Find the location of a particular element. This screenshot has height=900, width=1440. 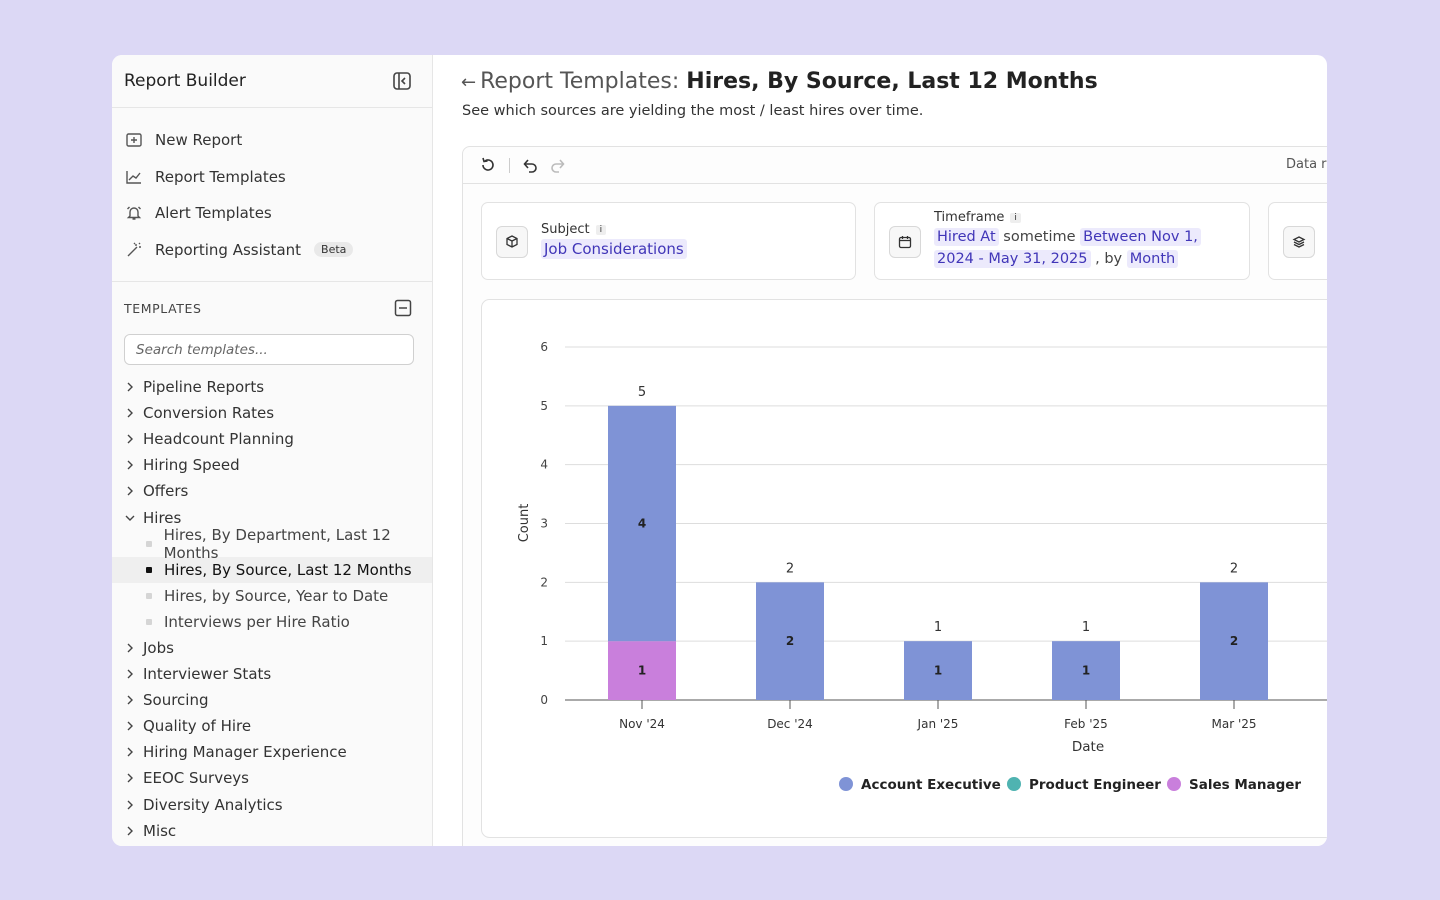

back-arrow: ← is located at coordinates (469, 82).